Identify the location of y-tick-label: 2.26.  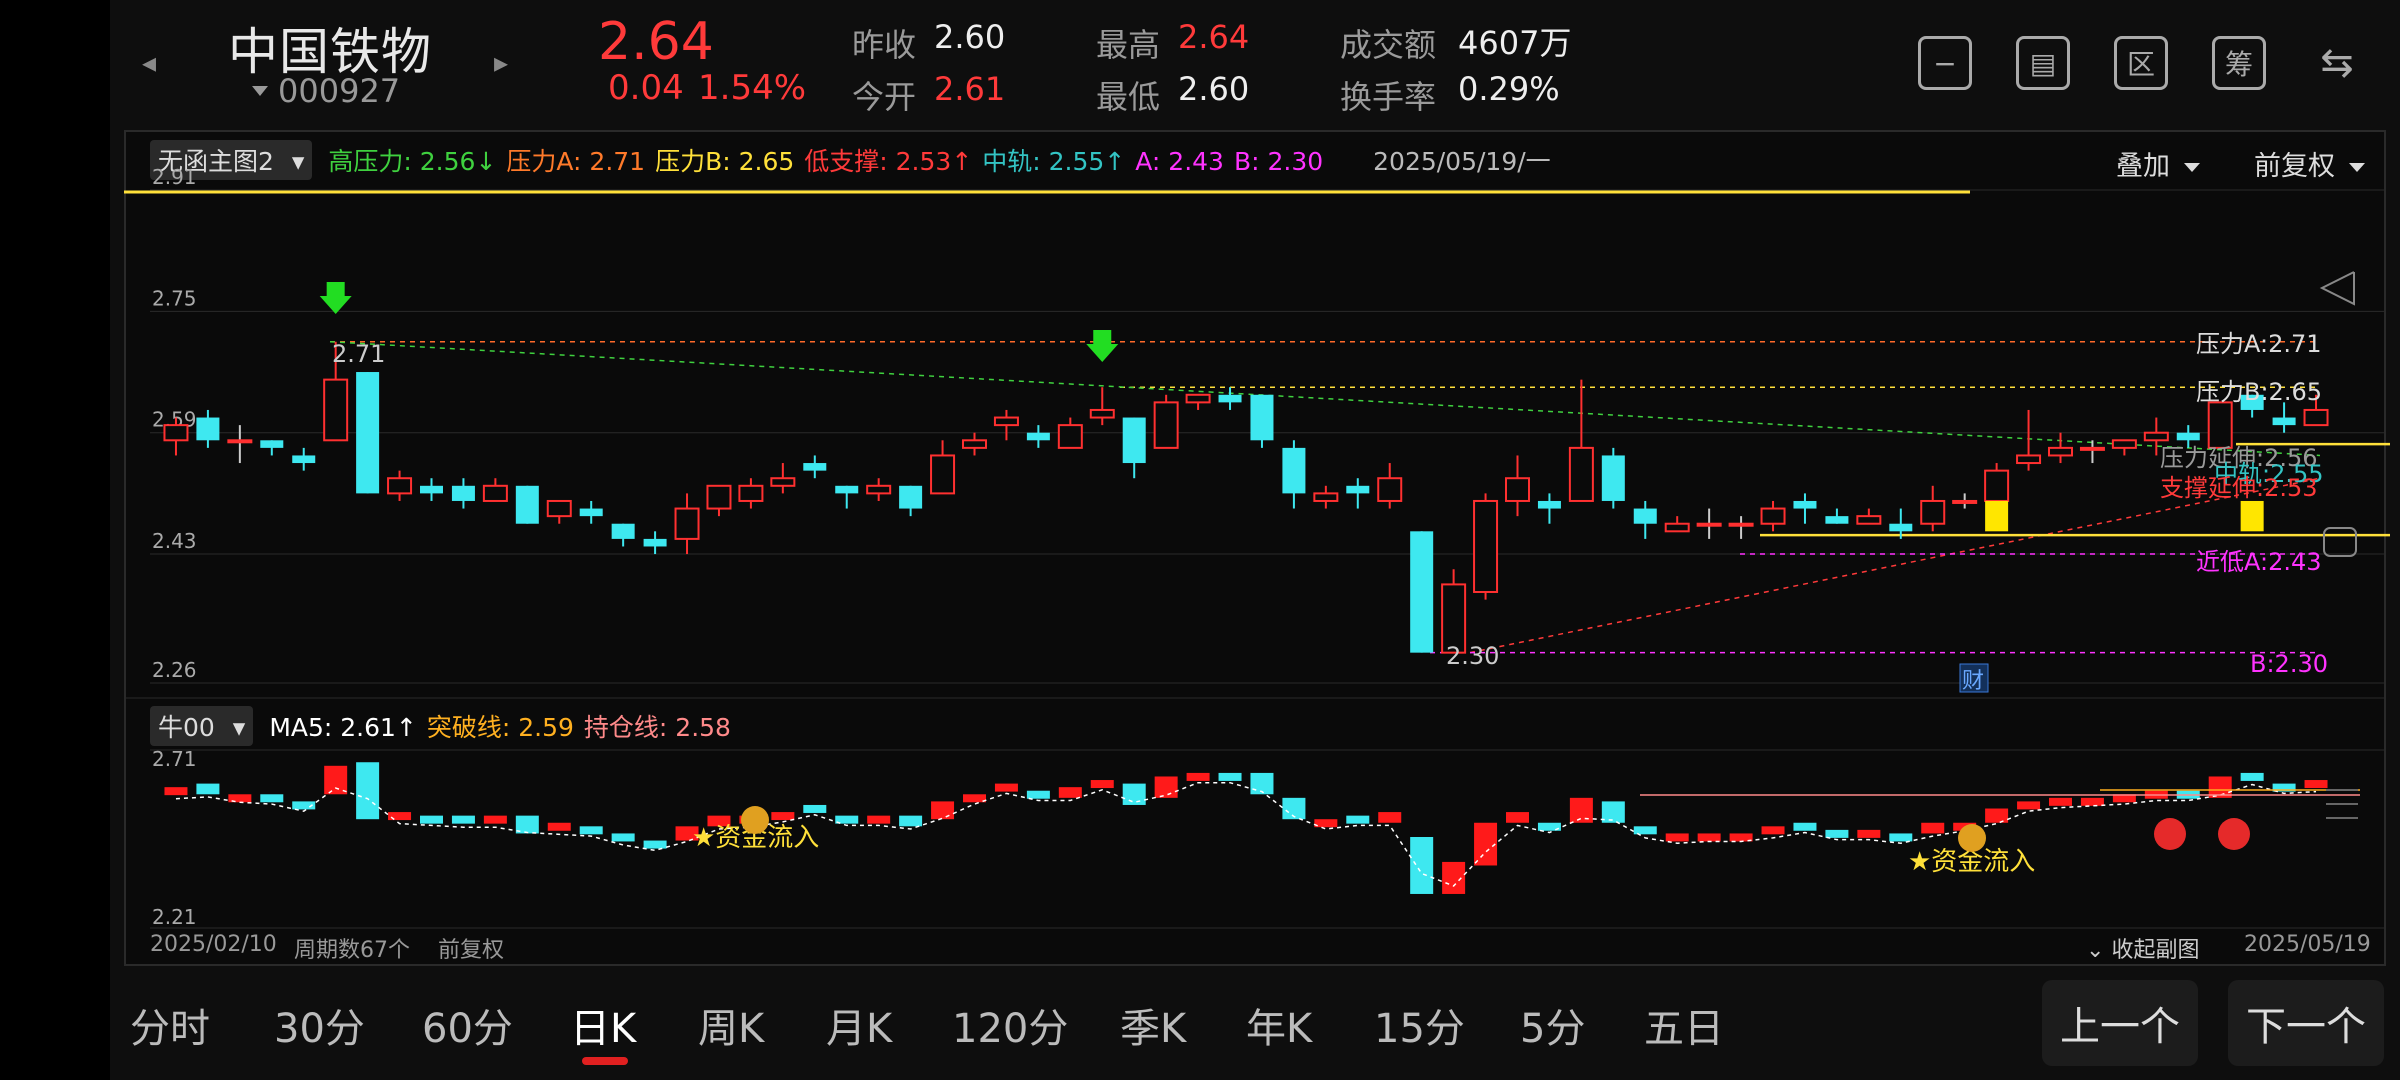
(174, 670).